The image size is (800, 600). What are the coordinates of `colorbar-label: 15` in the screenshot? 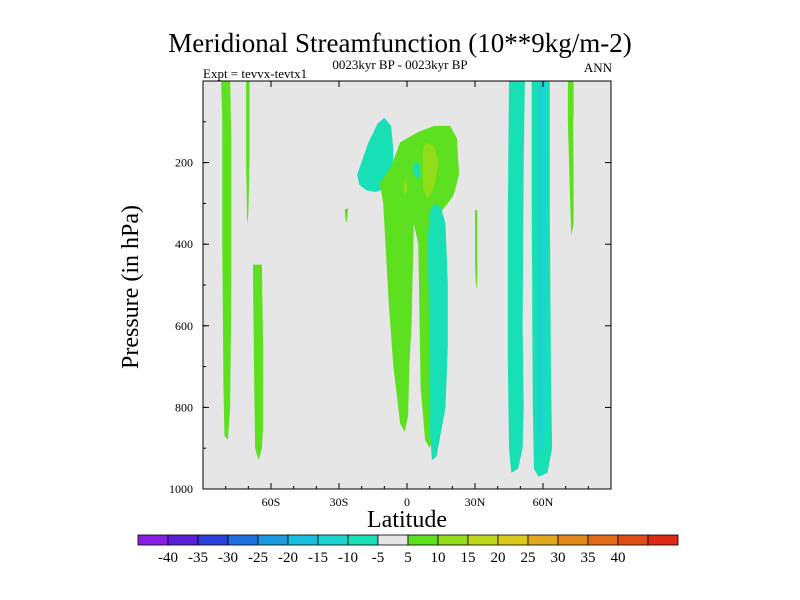 It's located at (468, 558).